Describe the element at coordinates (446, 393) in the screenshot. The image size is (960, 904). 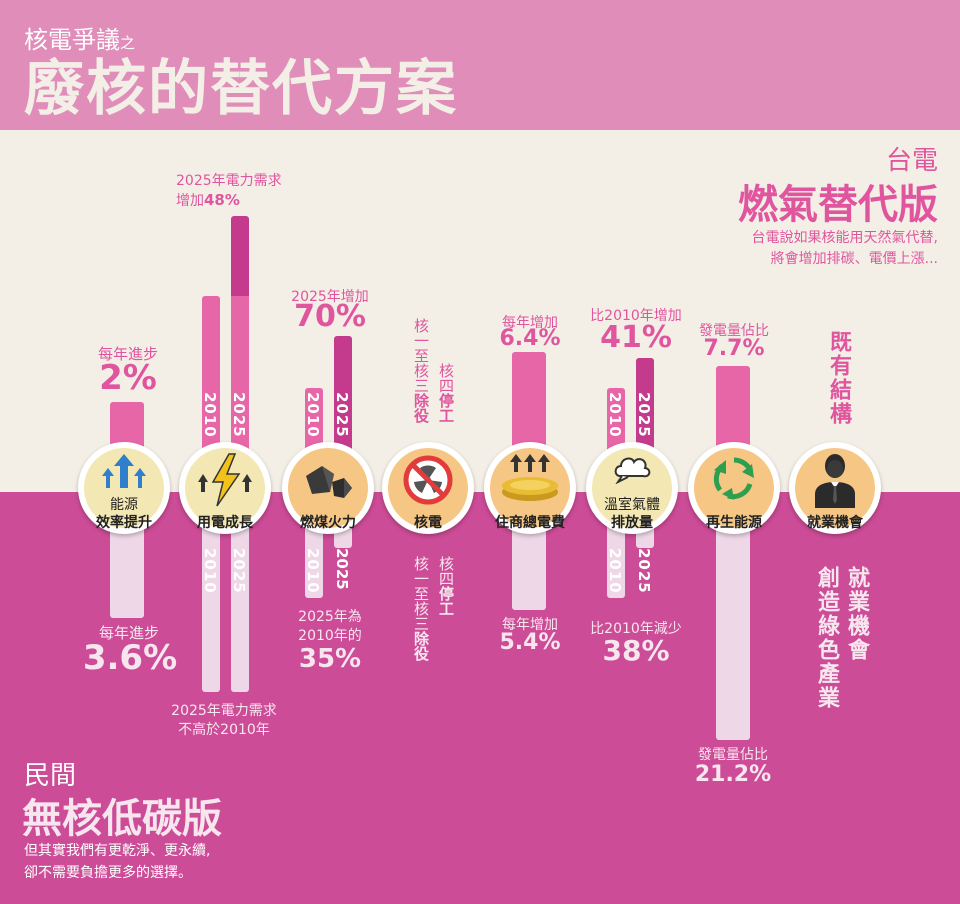
I see `nuclear-top-col-b: 核四停工` at that location.